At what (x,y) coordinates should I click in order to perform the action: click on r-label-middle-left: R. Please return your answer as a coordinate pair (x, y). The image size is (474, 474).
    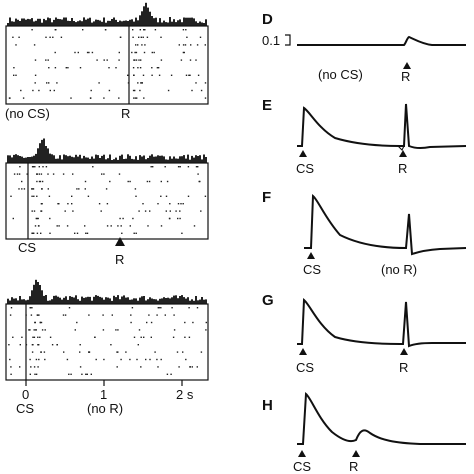
    Looking at the image, I should click on (119, 259).